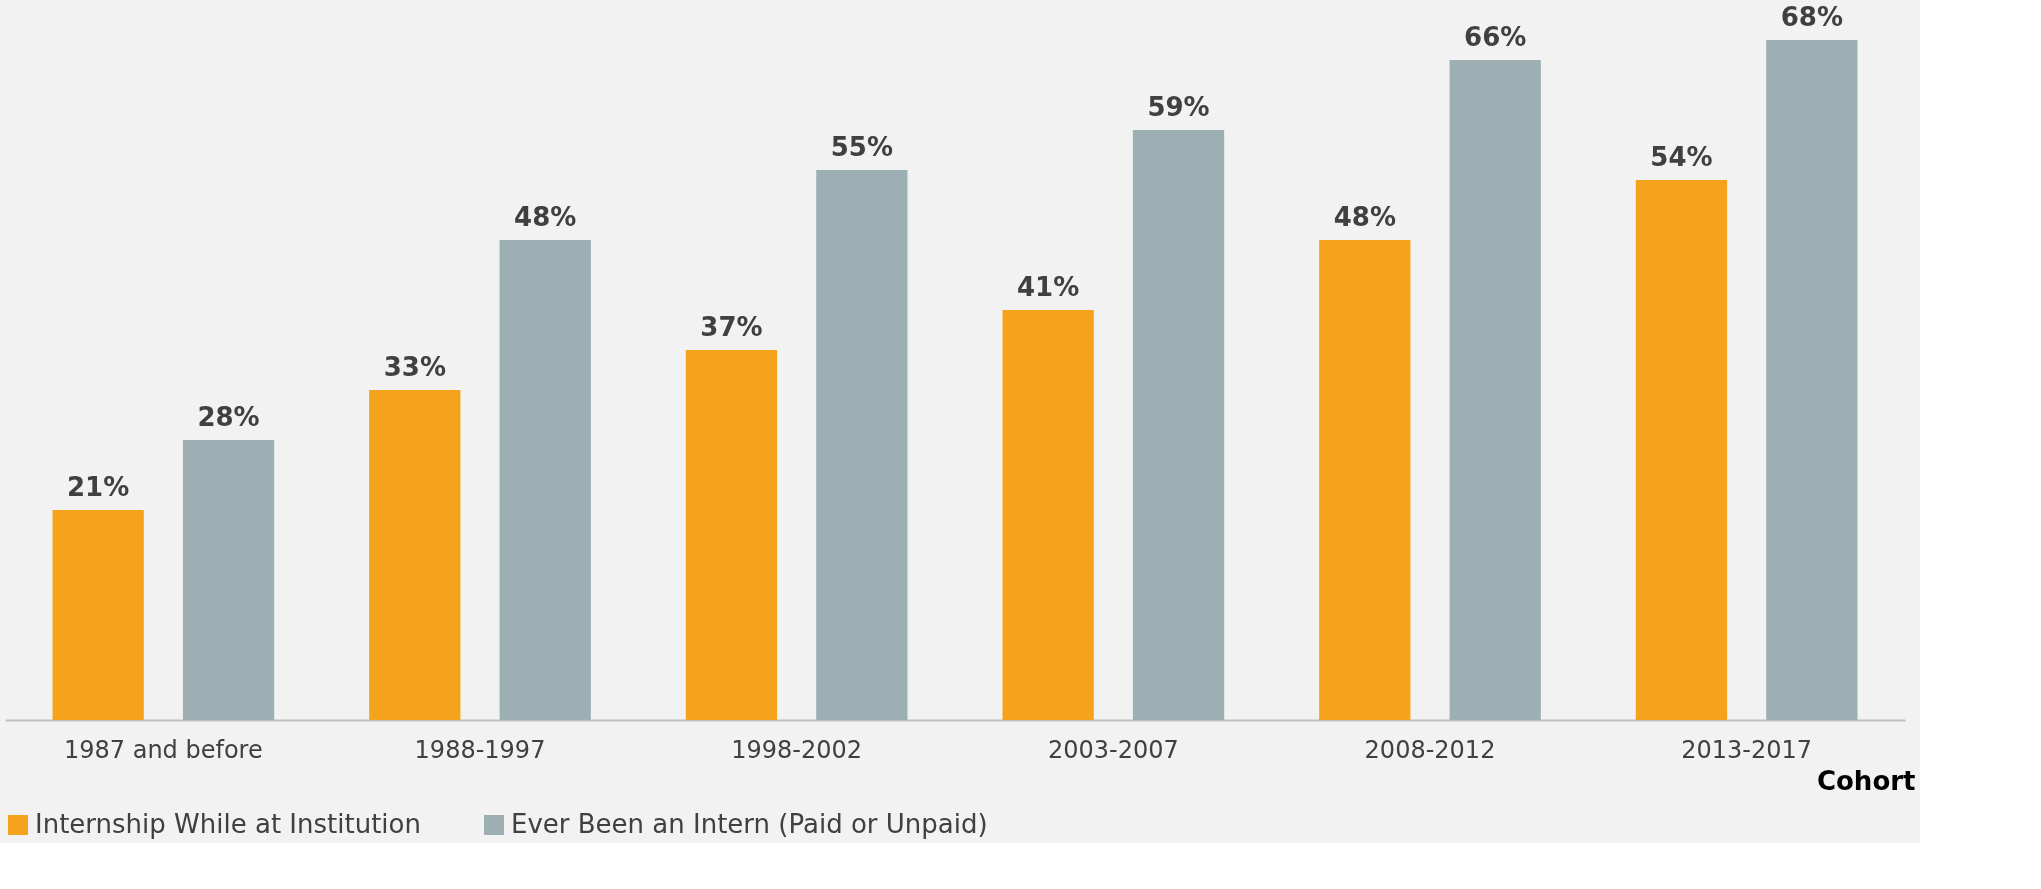 This screenshot has height=889, width=2041. What do you see at coordinates (749, 824) in the screenshot?
I see `legend-label: Ever Been an Intern (Paid or Unpaid)` at bounding box center [749, 824].